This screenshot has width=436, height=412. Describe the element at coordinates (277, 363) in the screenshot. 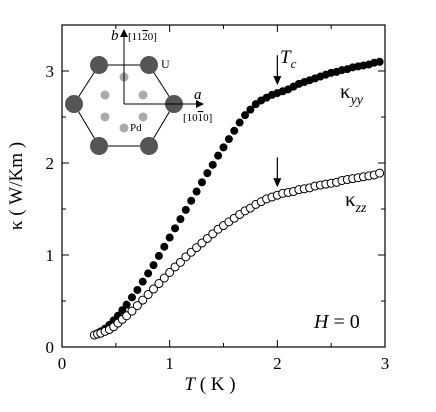

I see `x-tick-label: 2` at that location.